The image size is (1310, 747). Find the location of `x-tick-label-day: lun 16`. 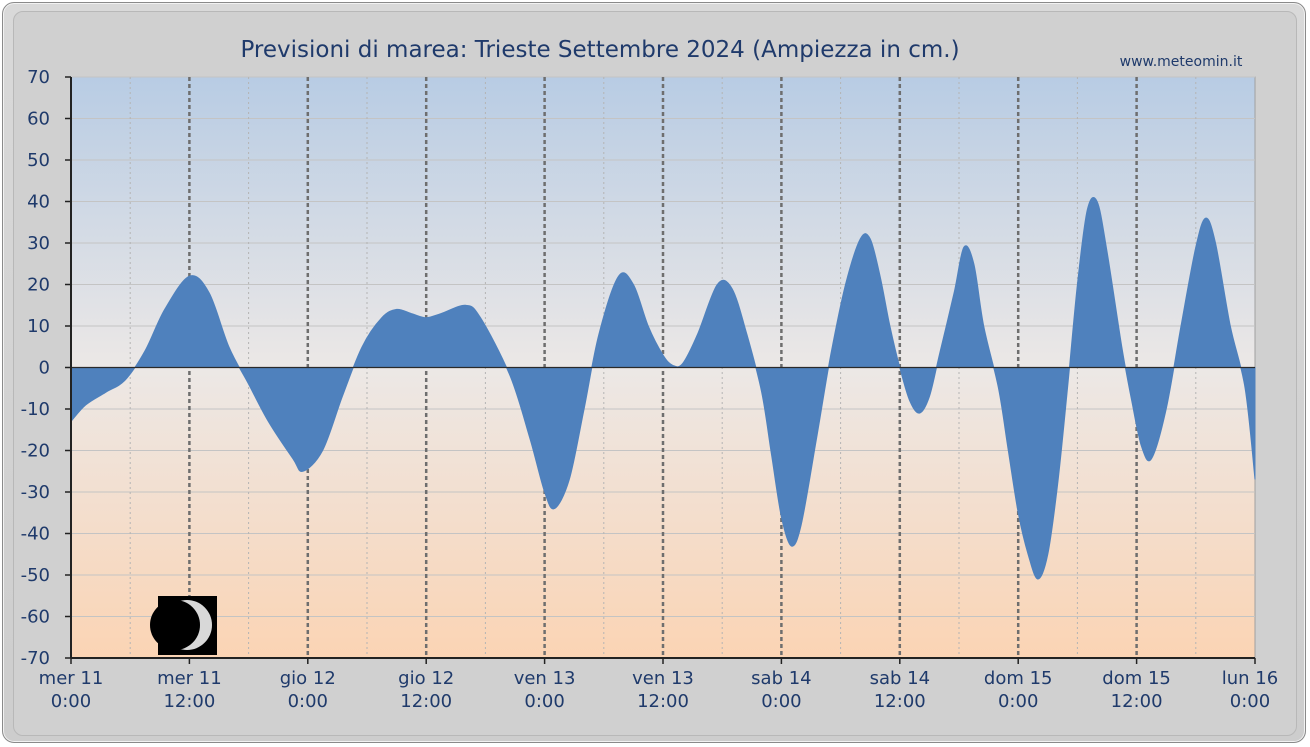

x-tick-label-day: lun 16 is located at coordinates (1250, 678).